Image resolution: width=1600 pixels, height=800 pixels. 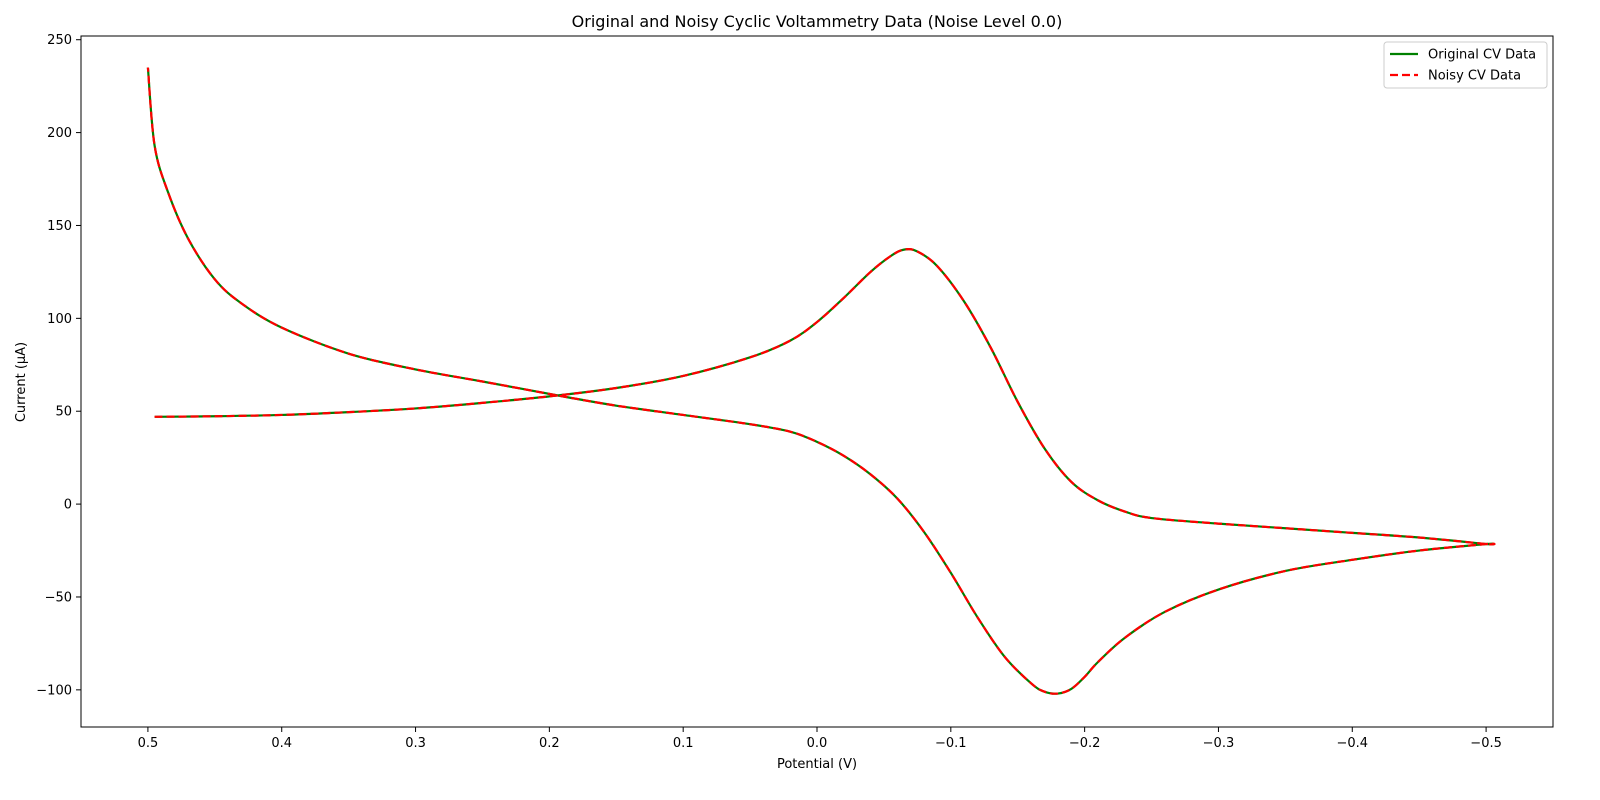 I want to click on y-tick-label: 50, so click(x=63, y=412).